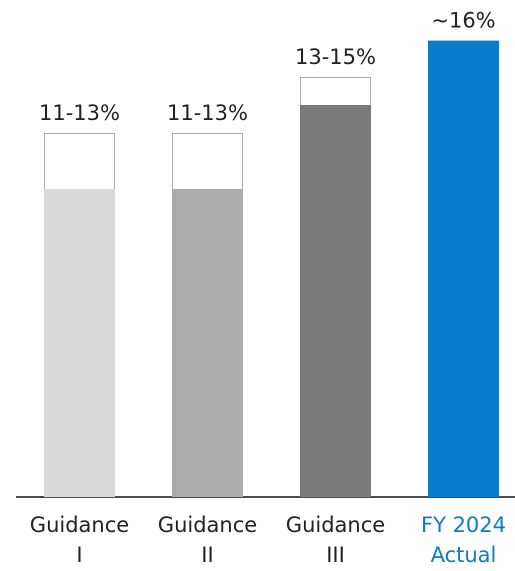 The width and height of the screenshot is (515, 571). What do you see at coordinates (335, 555) in the screenshot?
I see `x-tick-label: III` at bounding box center [335, 555].